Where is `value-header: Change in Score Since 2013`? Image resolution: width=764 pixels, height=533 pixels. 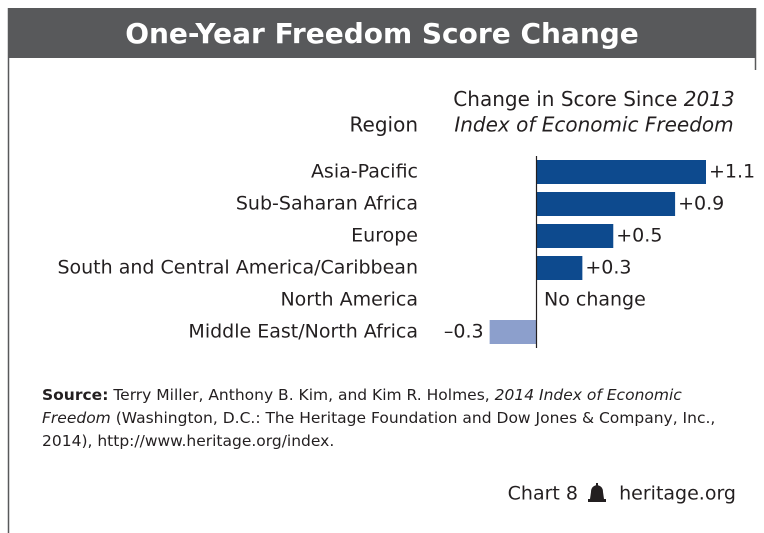 value-header: Change in Score Since 2013 is located at coordinates (593, 99).